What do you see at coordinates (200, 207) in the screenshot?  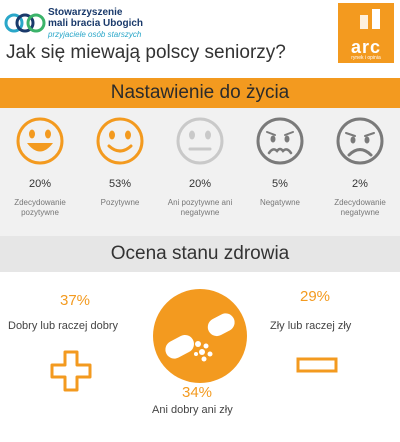 I see `mood-label: Ani pozytywne ani negatywne` at bounding box center [200, 207].